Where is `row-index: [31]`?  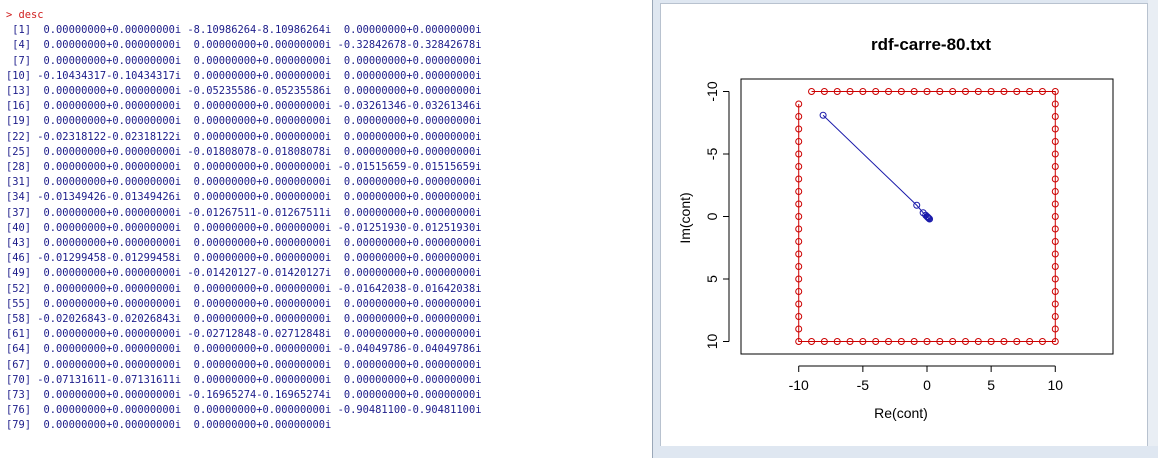
row-index: [31] is located at coordinates (19, 182).